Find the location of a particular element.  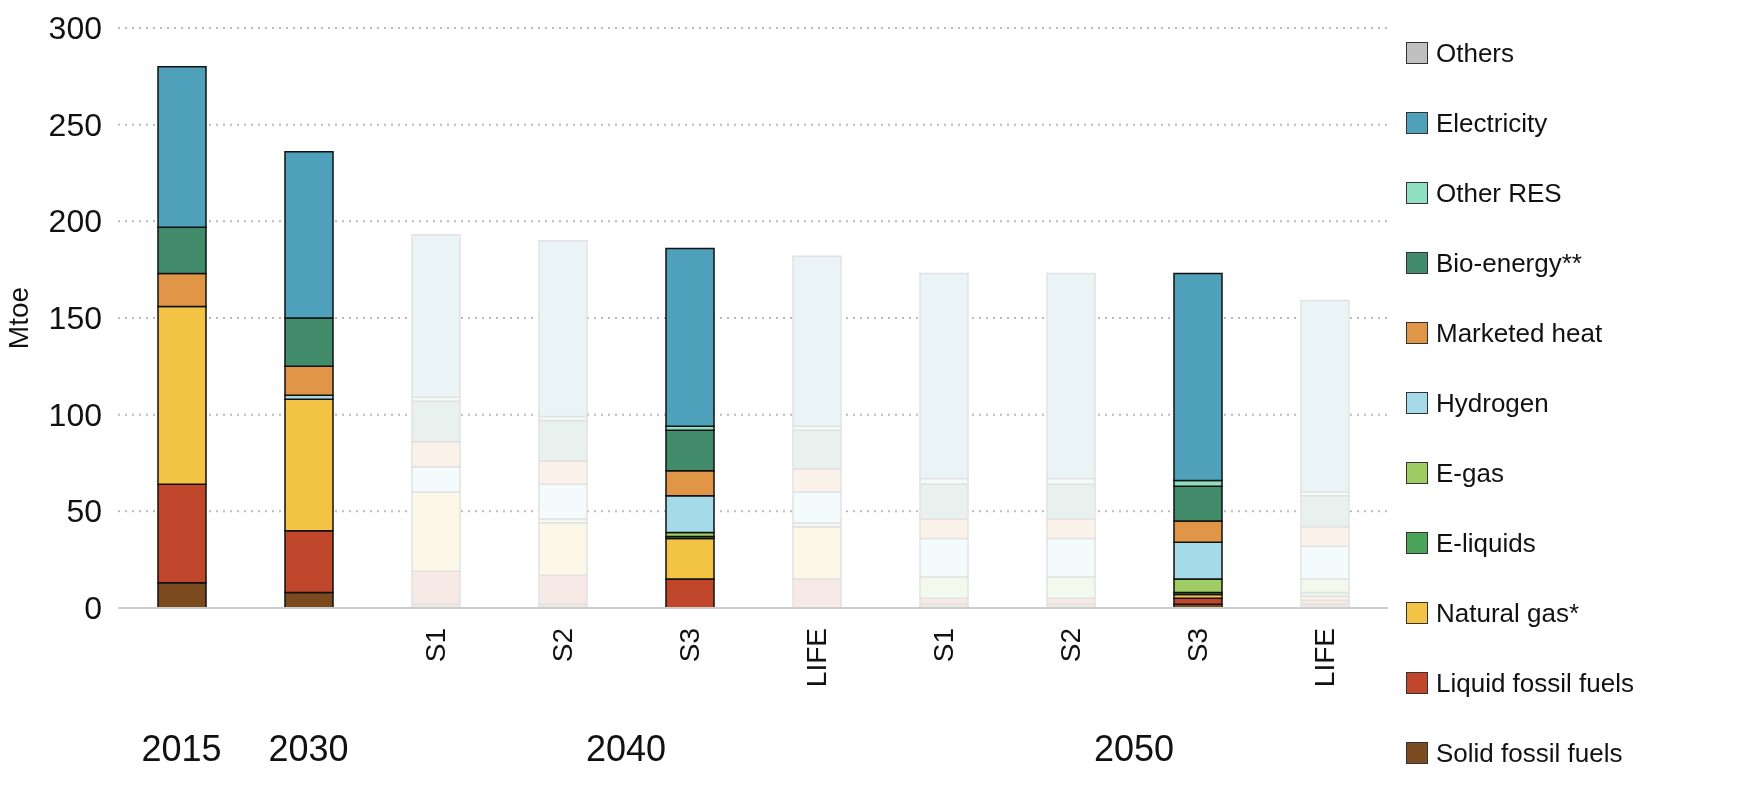

text: 2030 is located at coordinates (308, 748).